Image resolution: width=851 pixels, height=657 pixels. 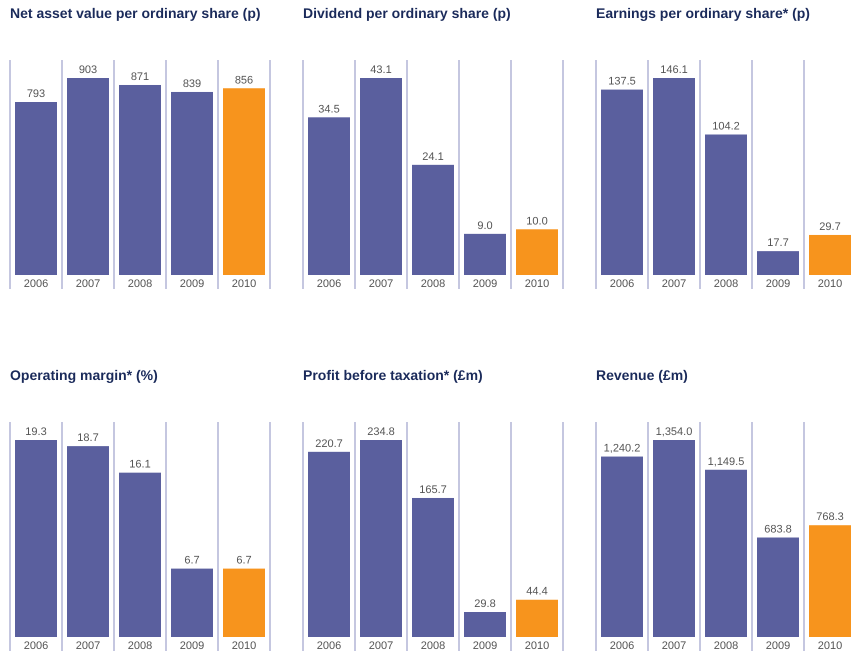 What do you see at coordinates (726, 126) in the screenshot?
I see `data-label: 104.2` at bounding box center [726, 126].